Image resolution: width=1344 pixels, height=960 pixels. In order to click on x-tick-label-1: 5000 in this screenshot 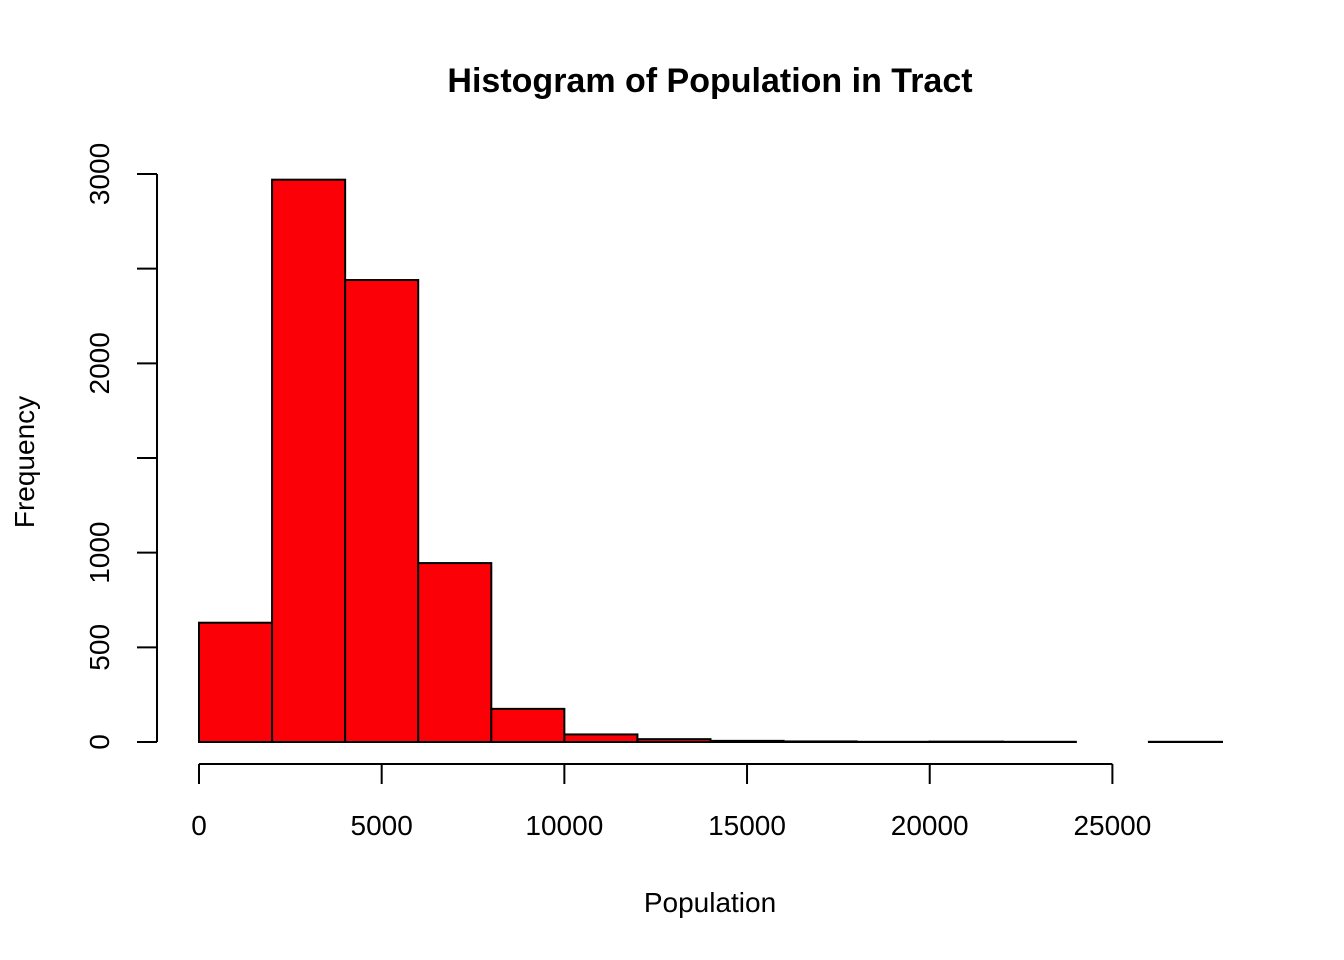, I will do `click(382, 825)`.